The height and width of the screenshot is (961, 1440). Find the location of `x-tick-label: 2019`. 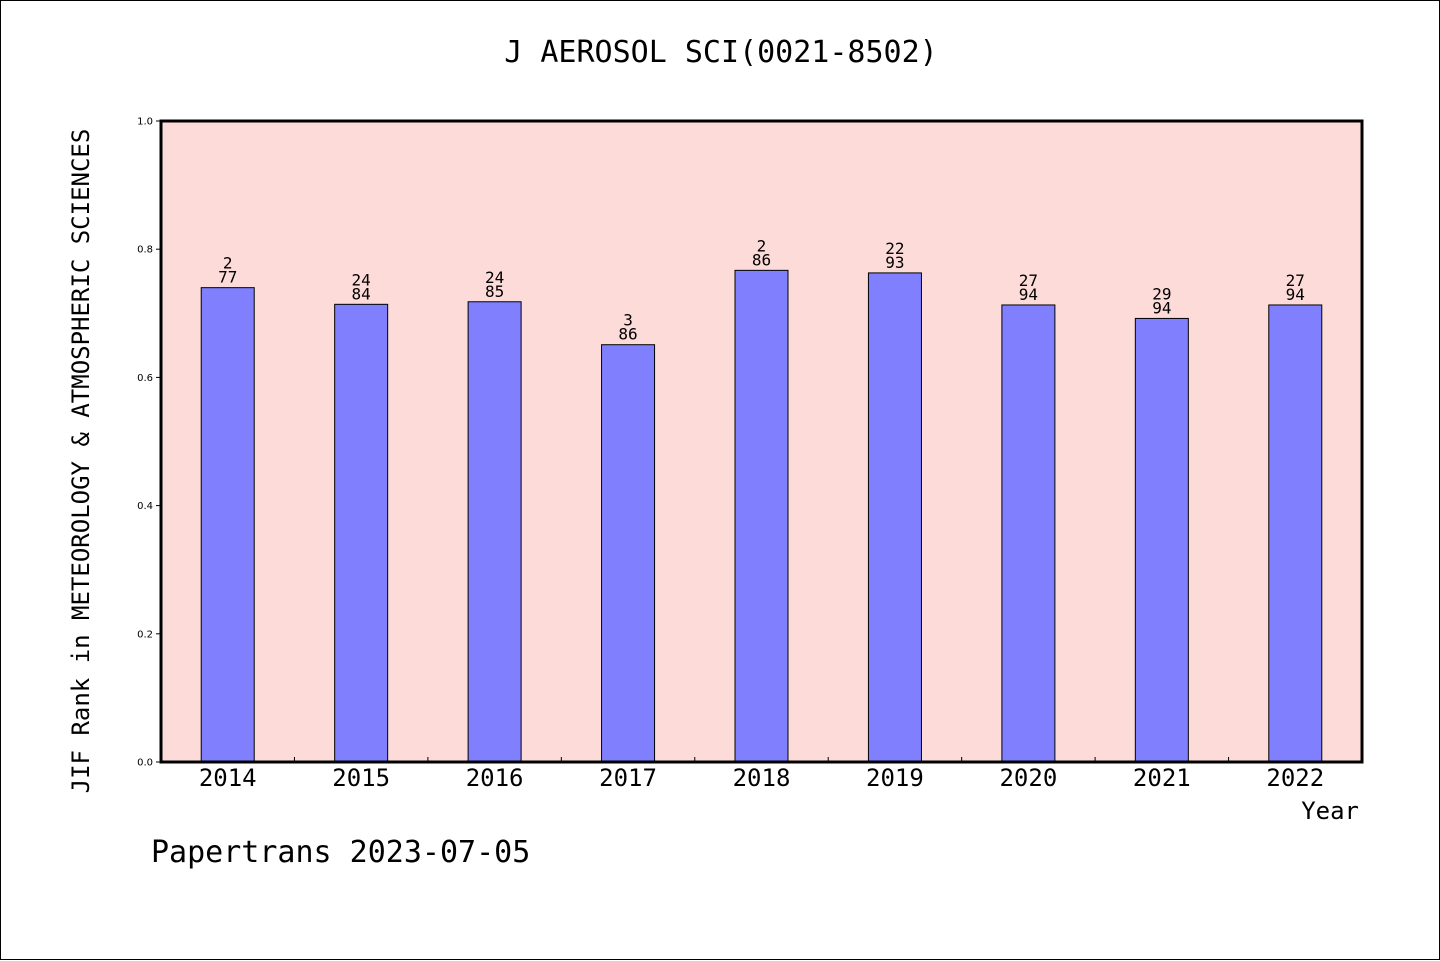

x-tick-label: 2019 is located at coordinates (895, 778).